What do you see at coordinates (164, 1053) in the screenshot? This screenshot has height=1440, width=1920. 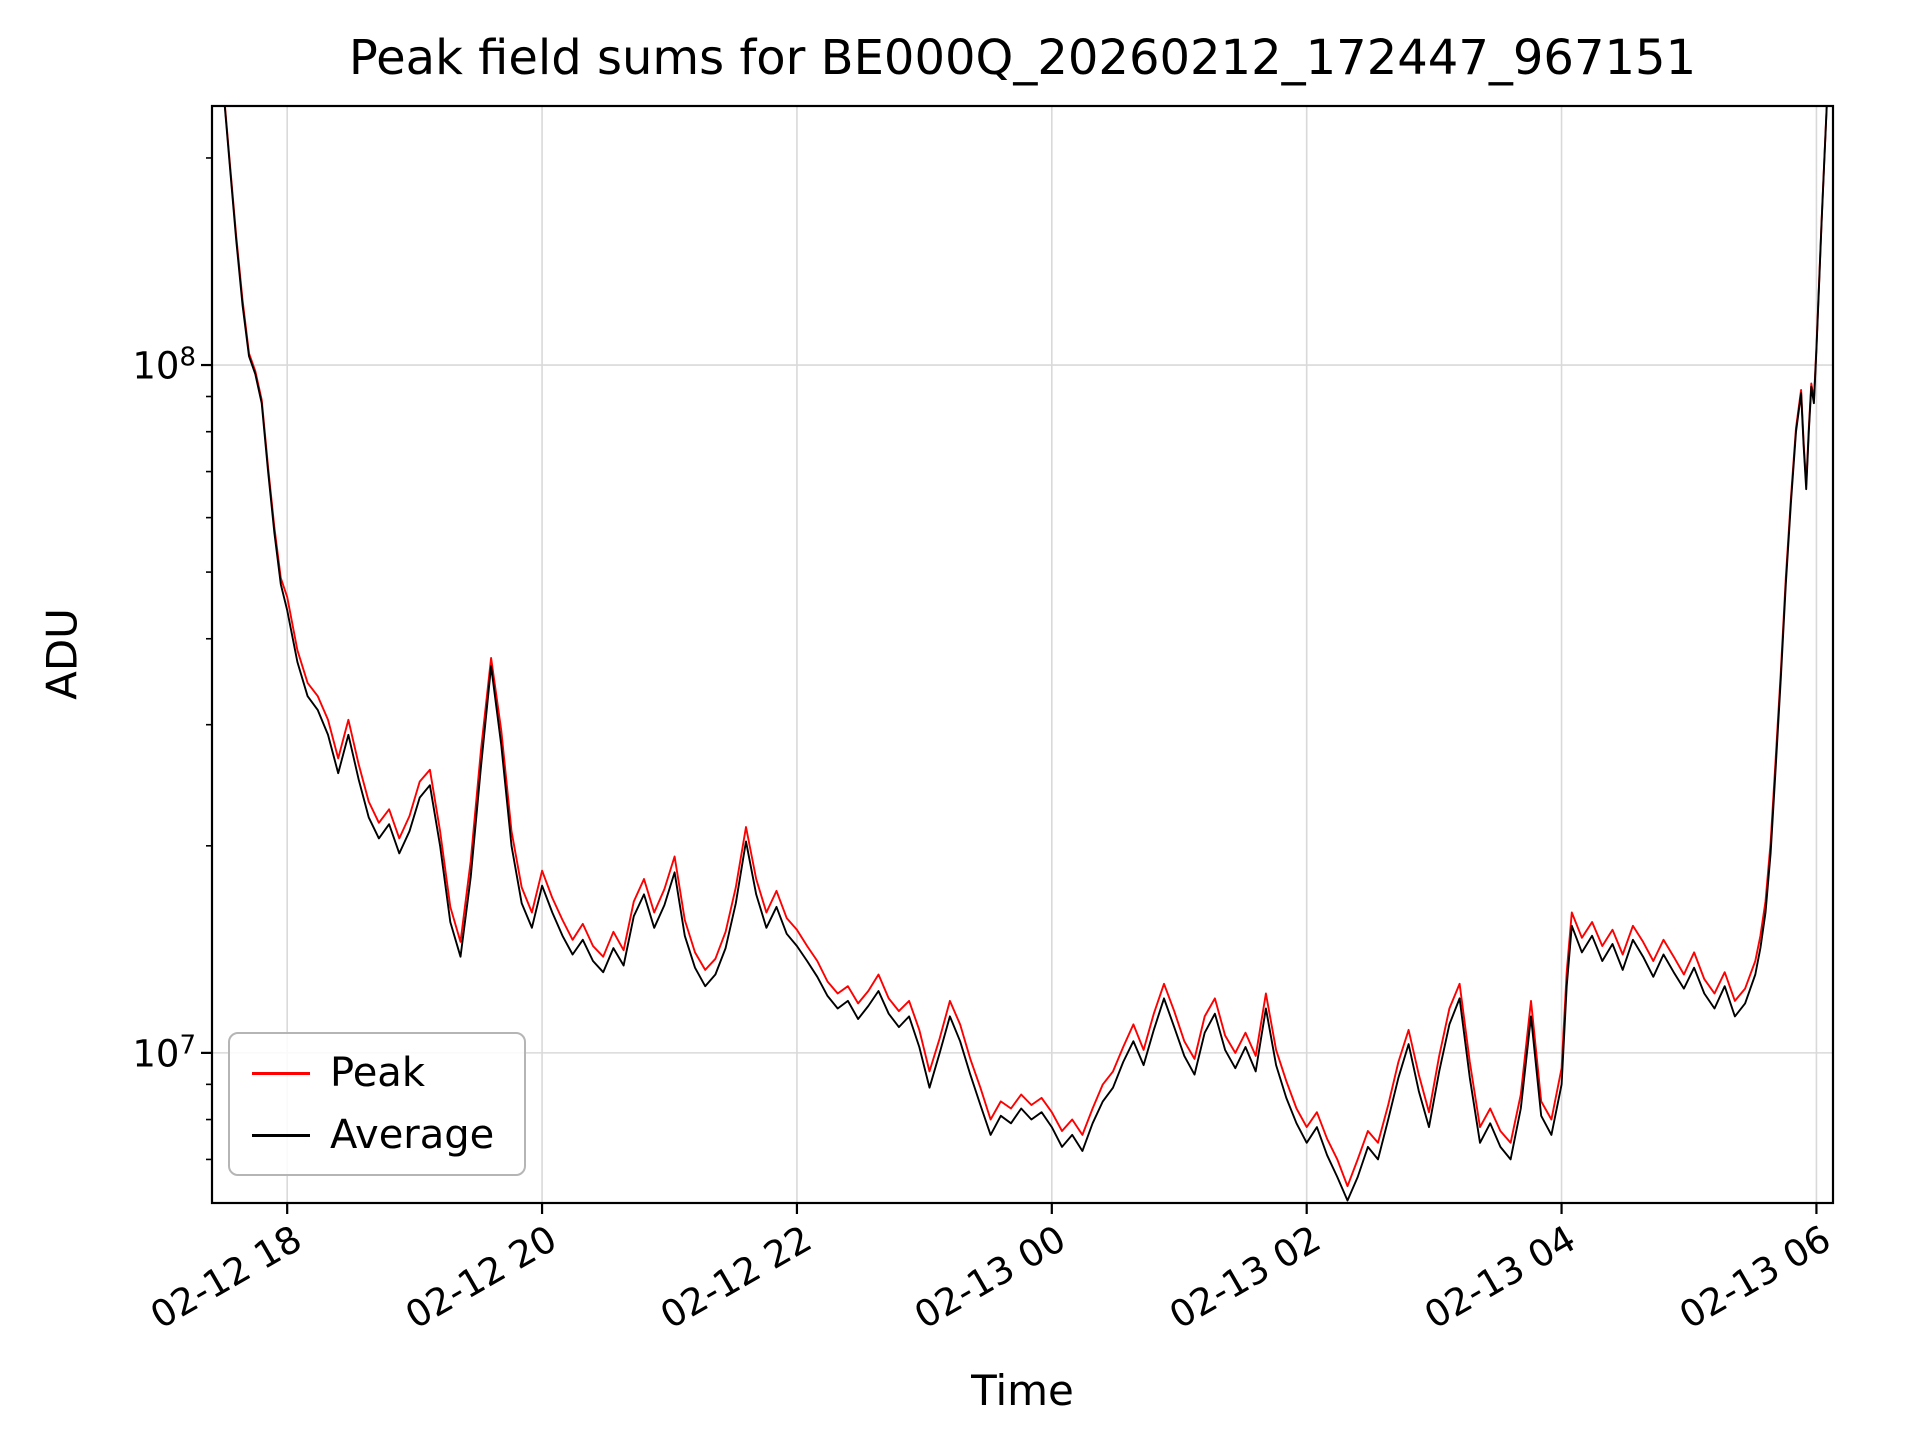 I see `y-tick-label: 107` at bounding box center [164, 1053].